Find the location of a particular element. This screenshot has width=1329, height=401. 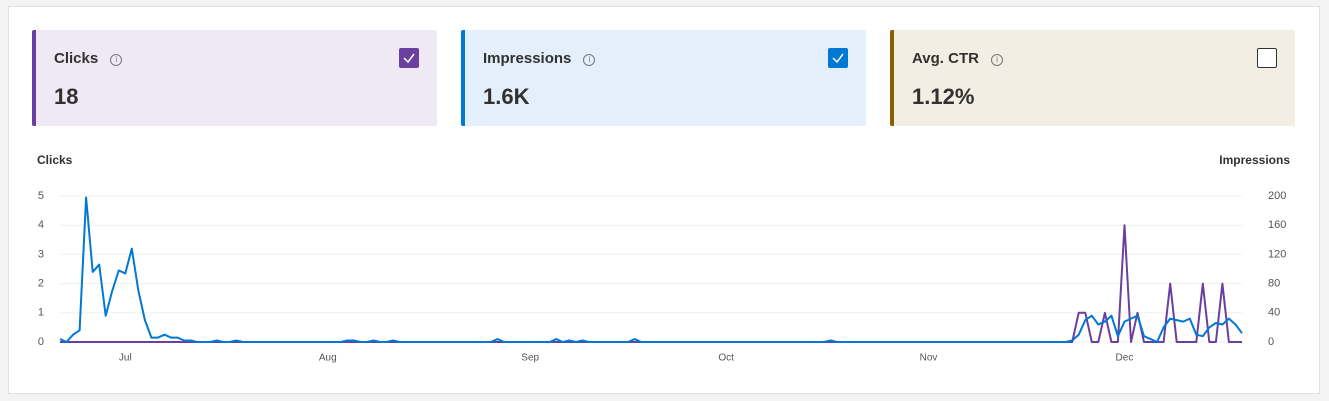

card: Impressions i 1.6K is located at coordinates (663, 78).